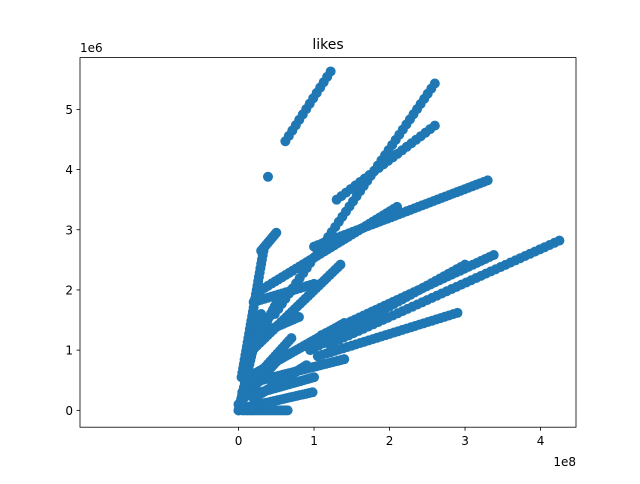 This screenshot has height=484, width=640. What do you see at coordinates (91, 48) in the screenshot?
I see `y-axis-multiplier: 1e6` at bounding box center [91, 48].